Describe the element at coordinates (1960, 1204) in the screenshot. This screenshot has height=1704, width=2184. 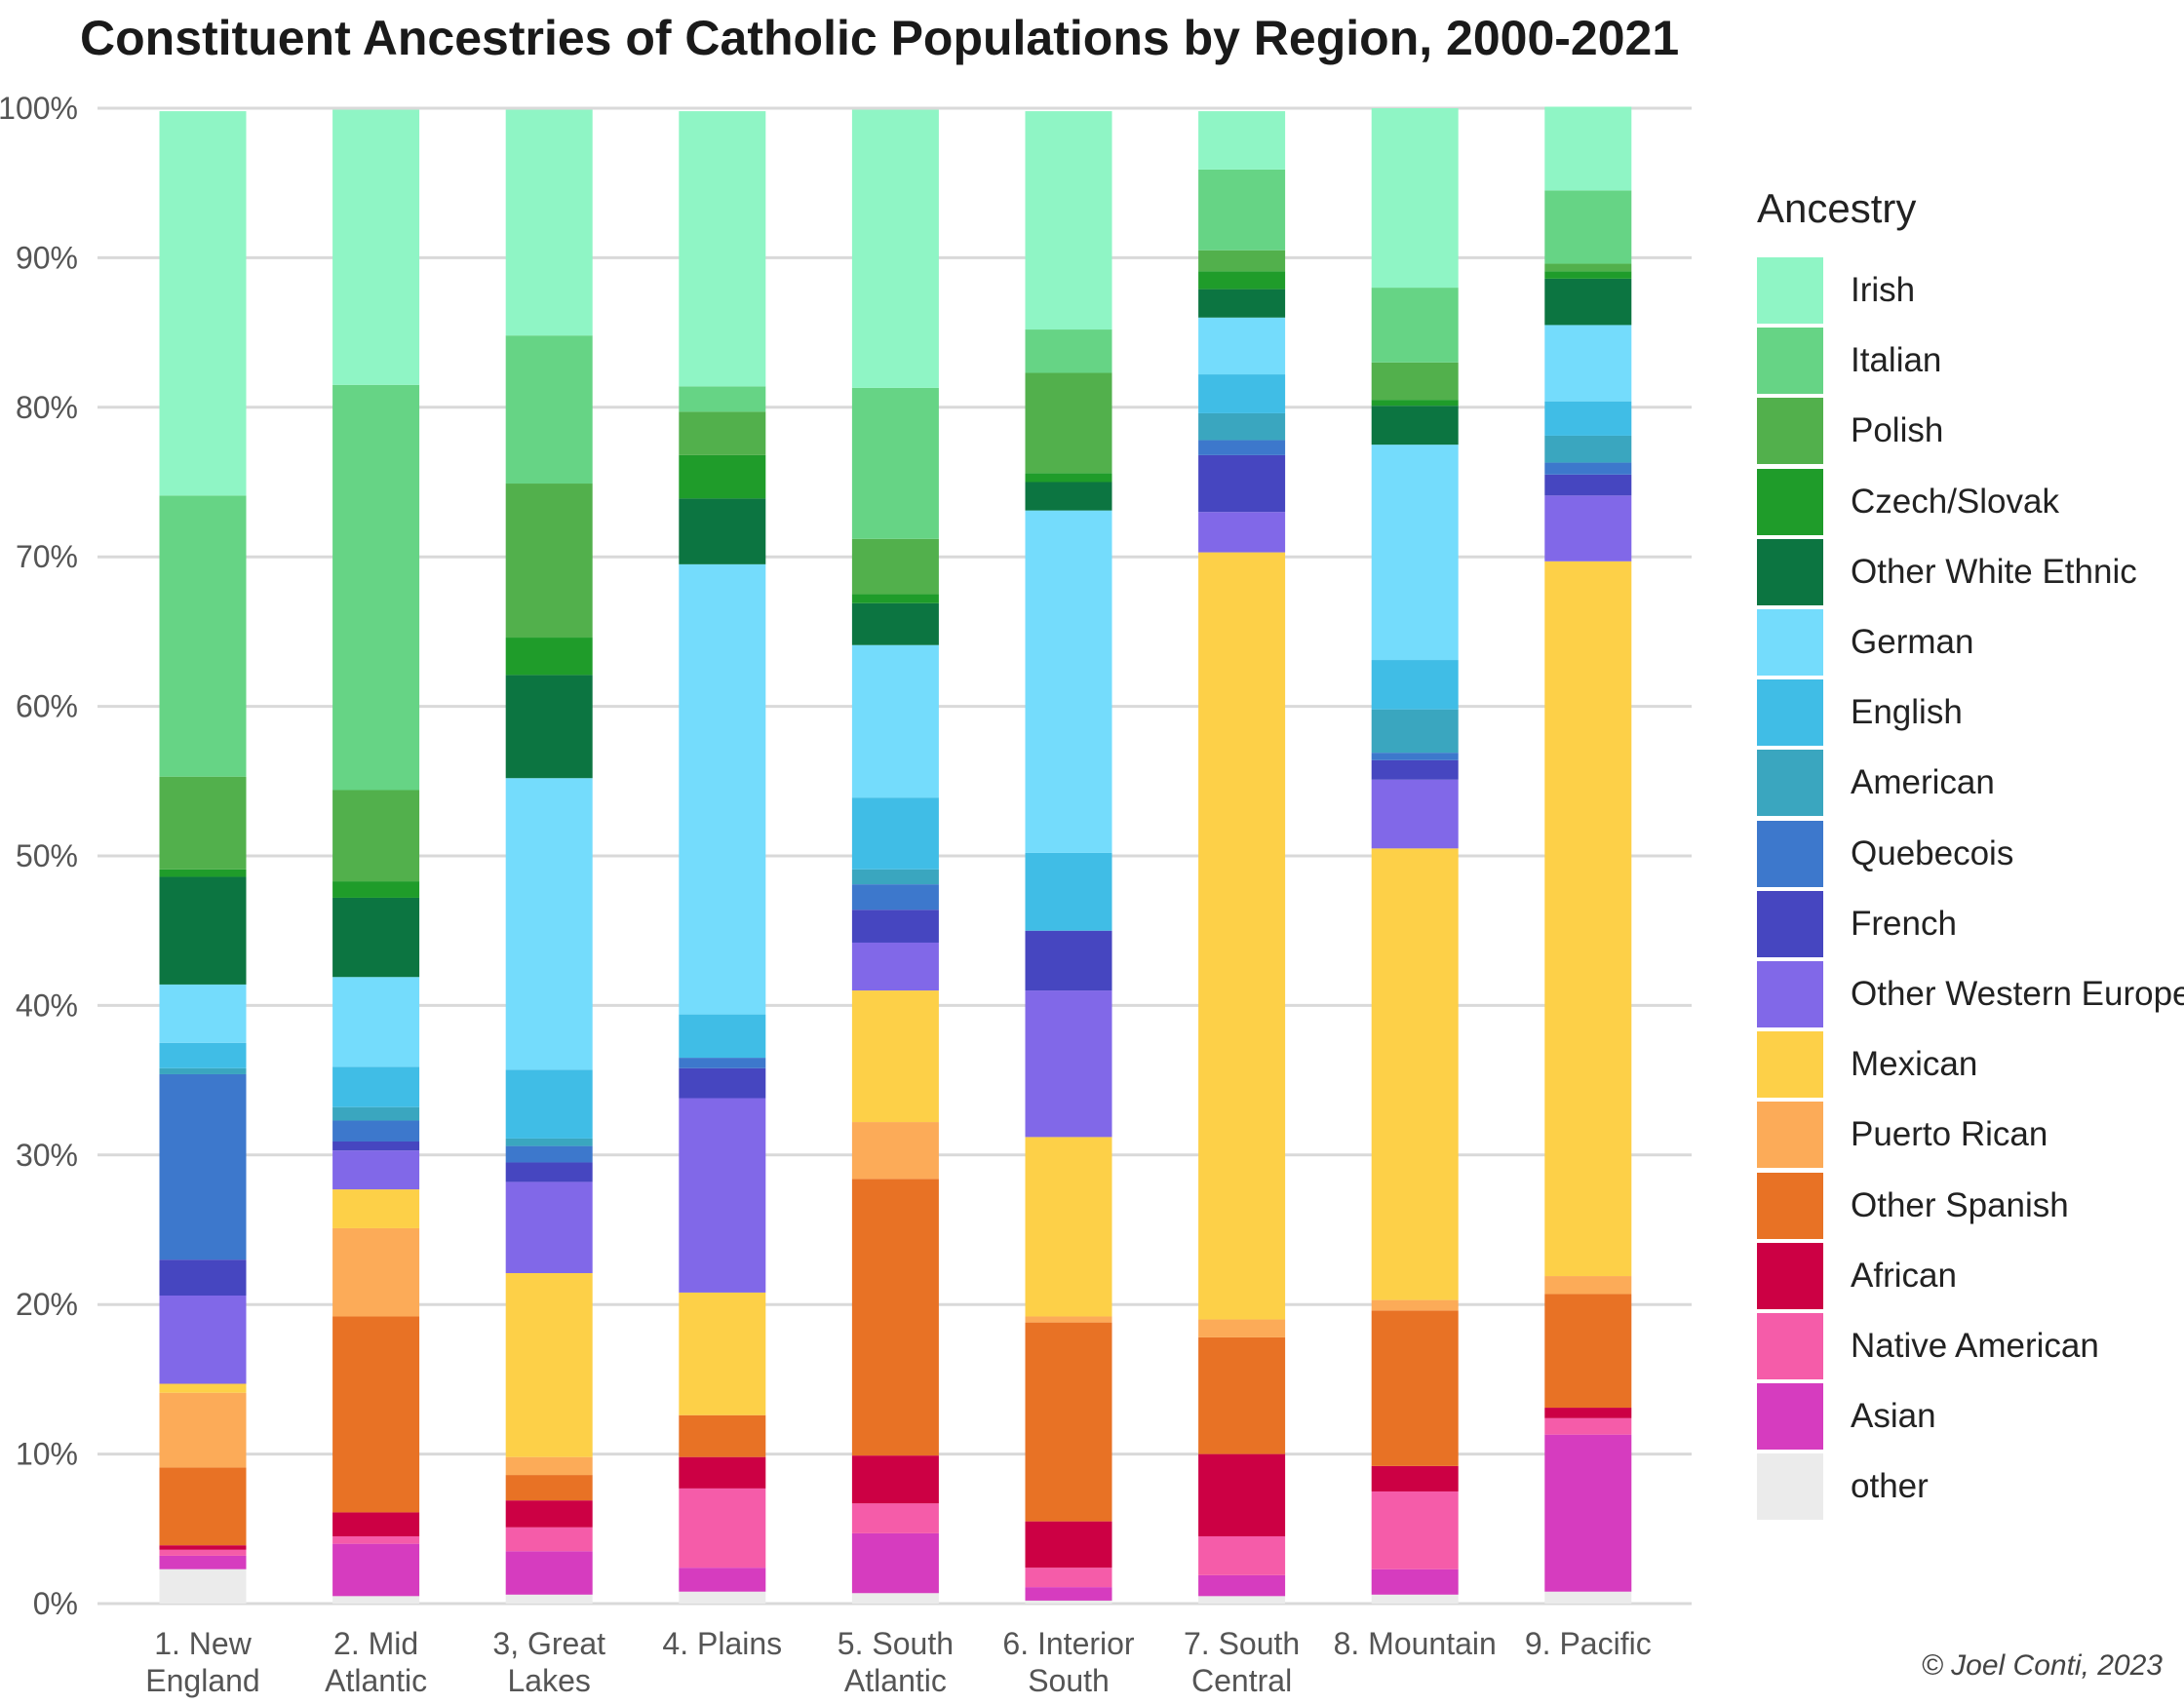
I see `legend-label: Other Spanish` at that location.